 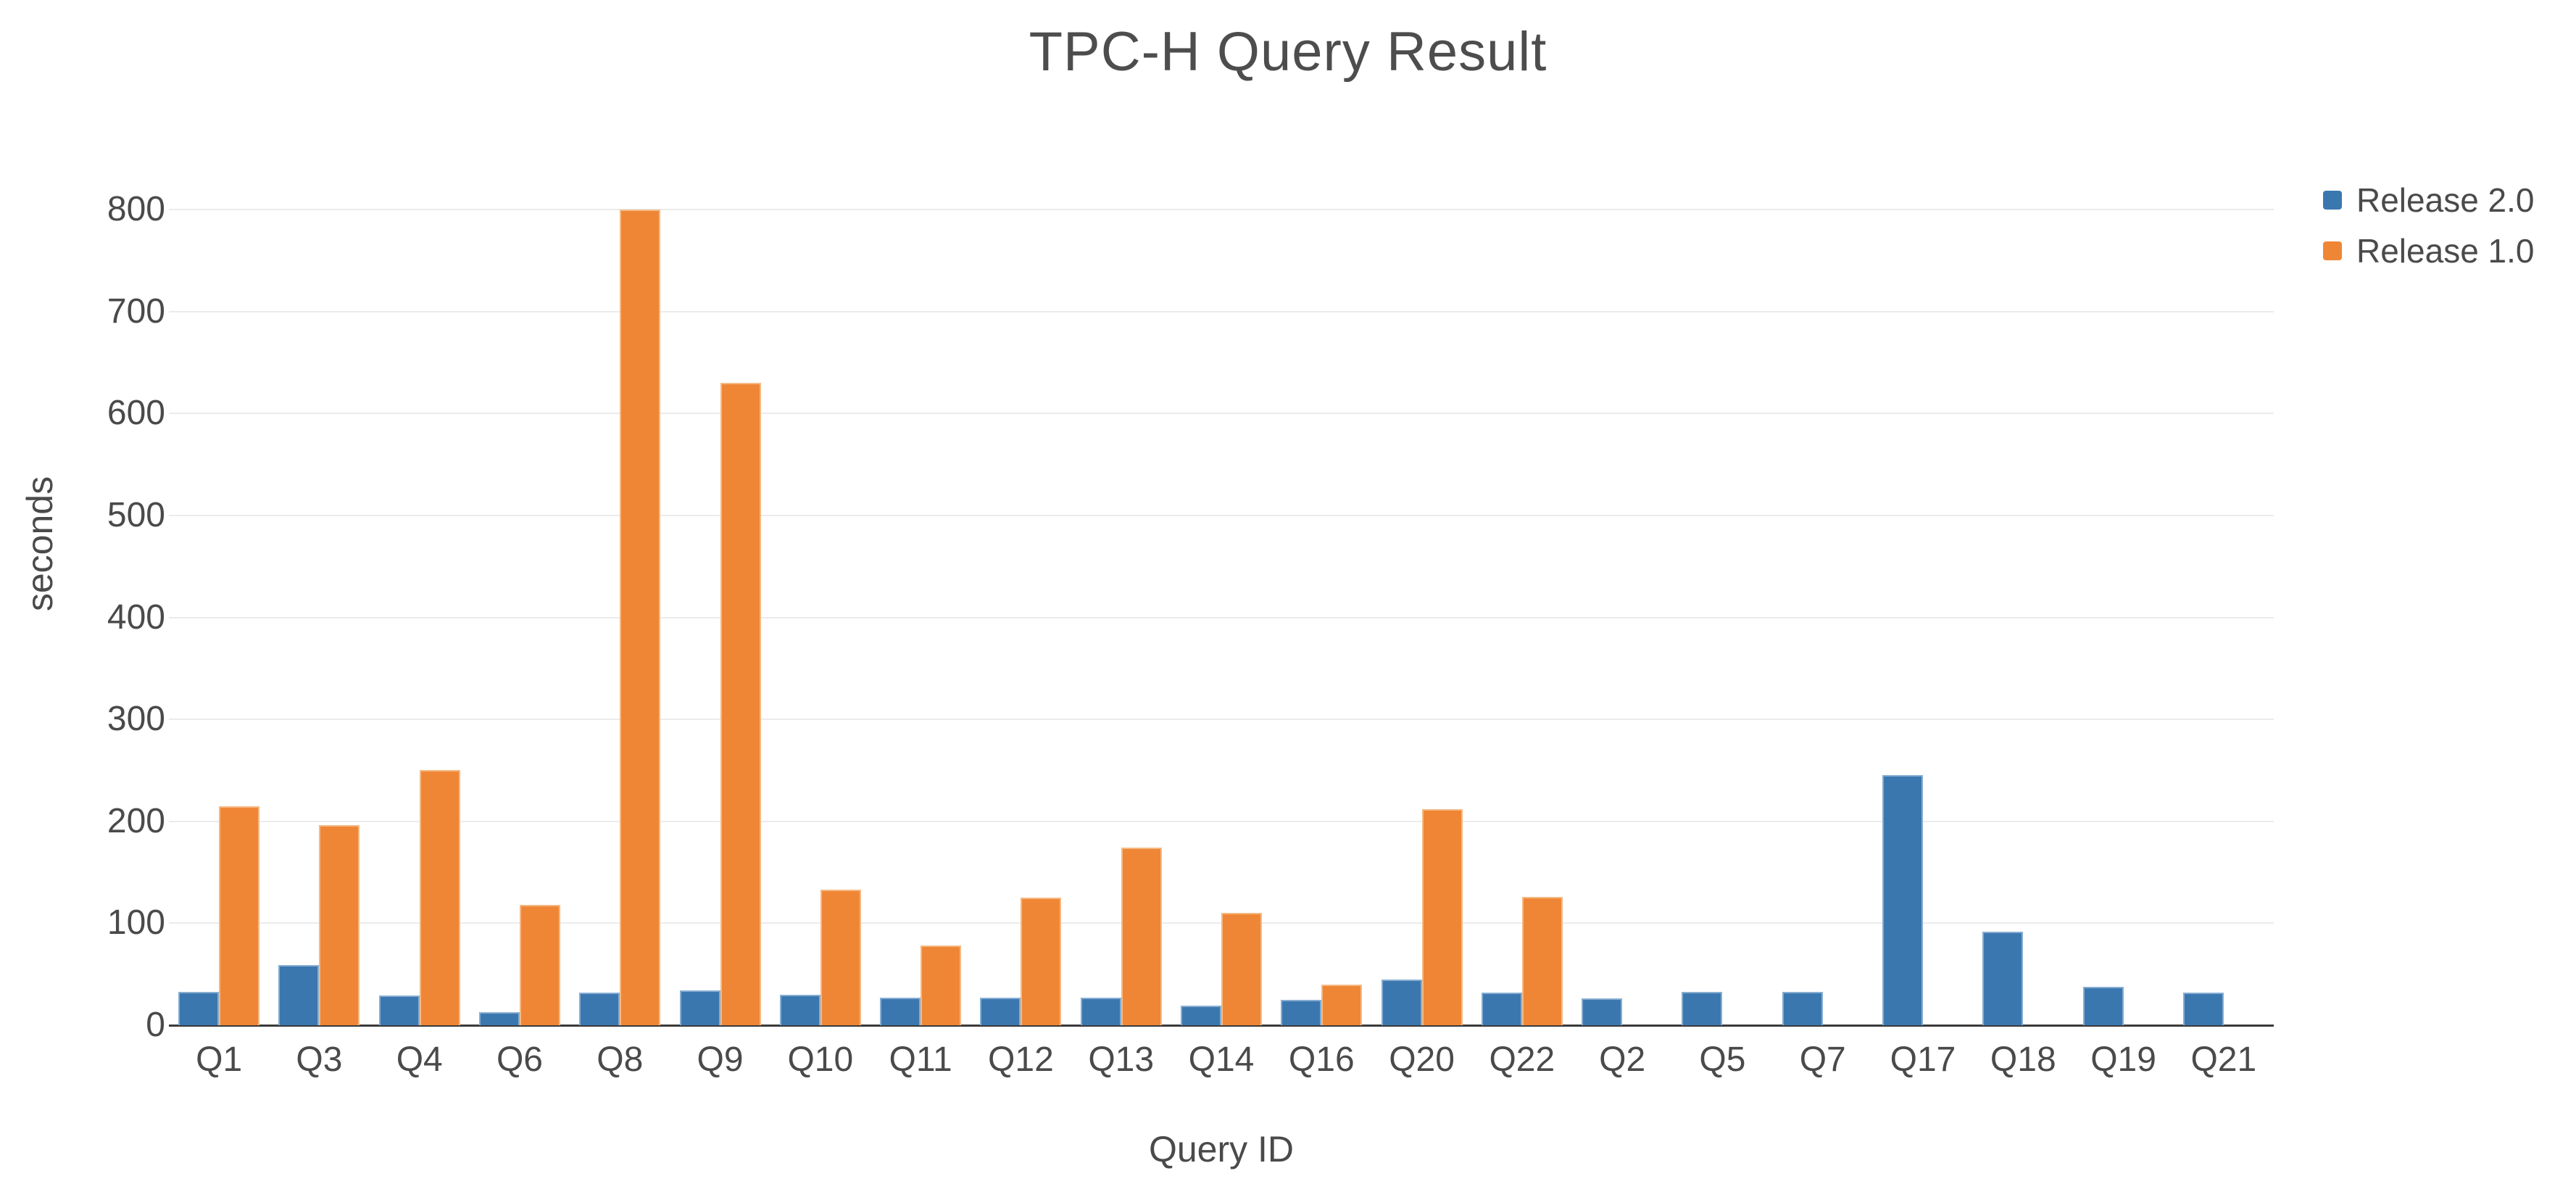 I want to click on x-tick-label-Q2: Q2, so click(x=1622, y=1059).